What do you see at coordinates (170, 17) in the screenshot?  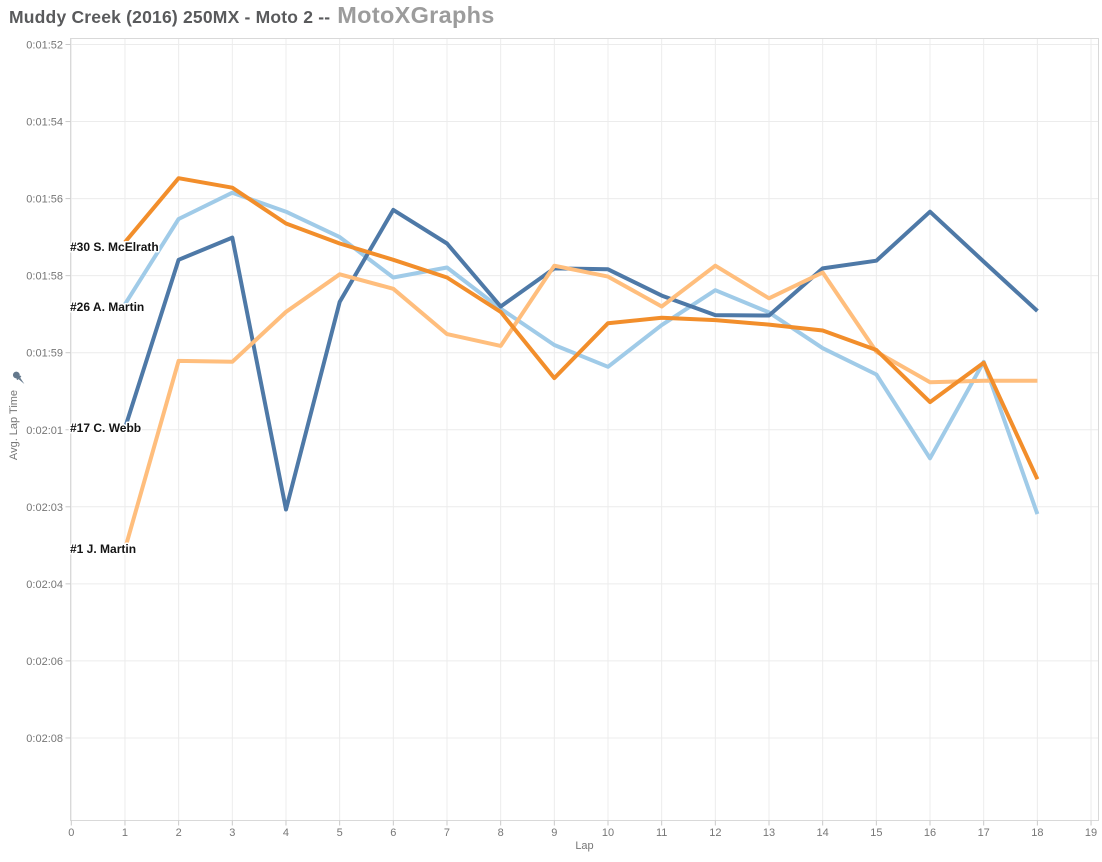 I see `event-title: Muddy Creek (2016) 250MX - Moto 2 --` at bounding box center [170, 17].